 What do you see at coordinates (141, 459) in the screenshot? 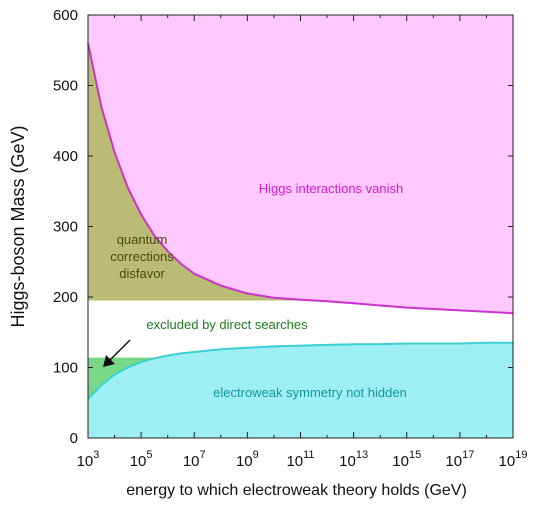
I see `x-tick-label: 10⁵` at bounding box center [141, 459].